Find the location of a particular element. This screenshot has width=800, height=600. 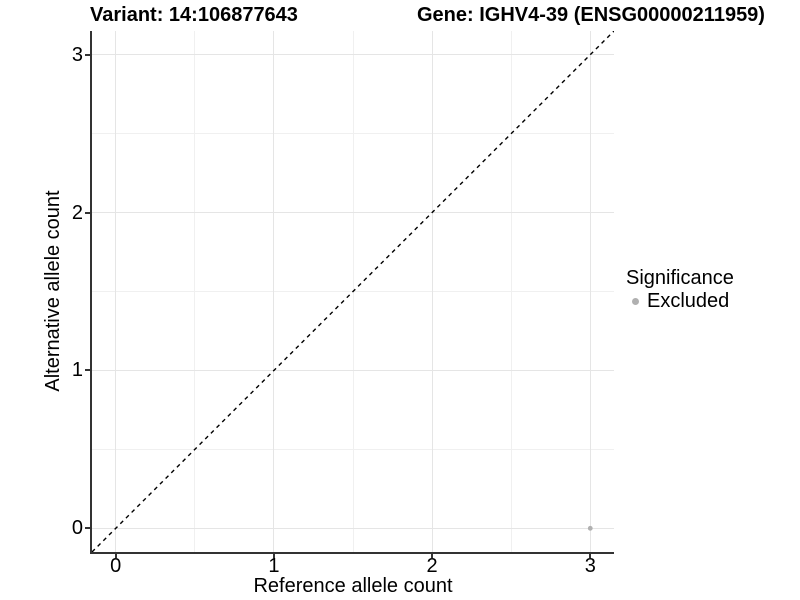

x-axis-title: Reference allele count is located at coordinates (353, 586).